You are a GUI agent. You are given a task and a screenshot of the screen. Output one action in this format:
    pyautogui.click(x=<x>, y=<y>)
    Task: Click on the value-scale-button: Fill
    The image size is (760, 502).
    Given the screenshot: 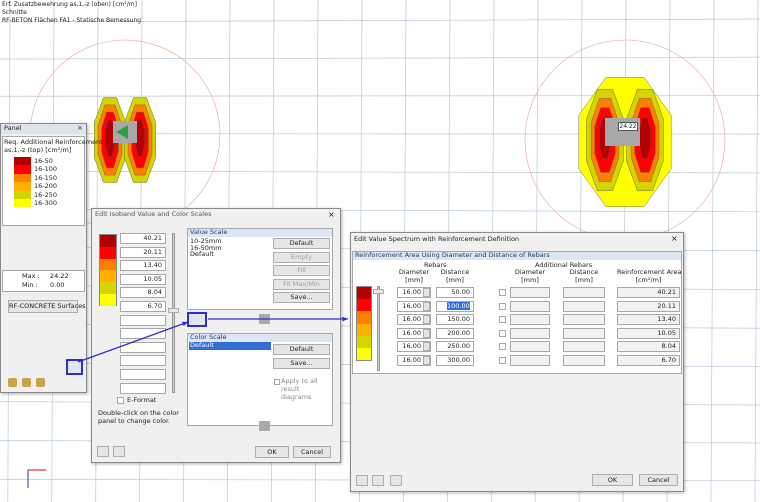 What is the action you would take?
    pyautogui.click(x=301, y=271)
    